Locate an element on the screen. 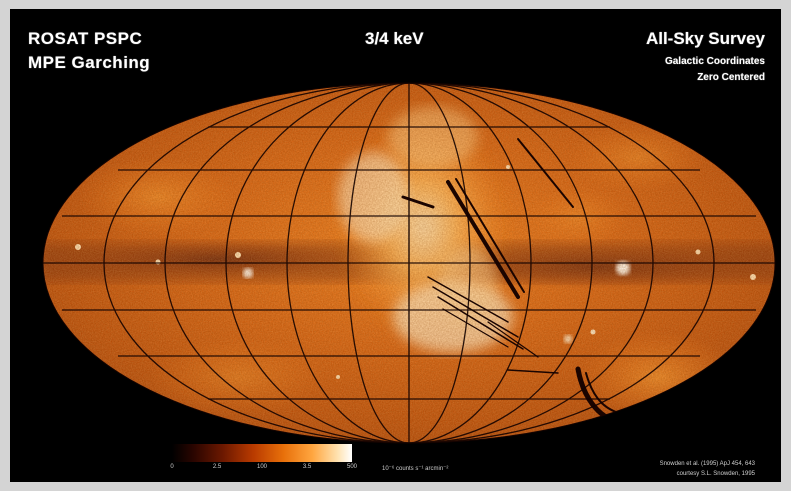 The height and width of the screenshot is (491, 791). colorbar-tick: 2.5 is located at coordinates (217, 467).